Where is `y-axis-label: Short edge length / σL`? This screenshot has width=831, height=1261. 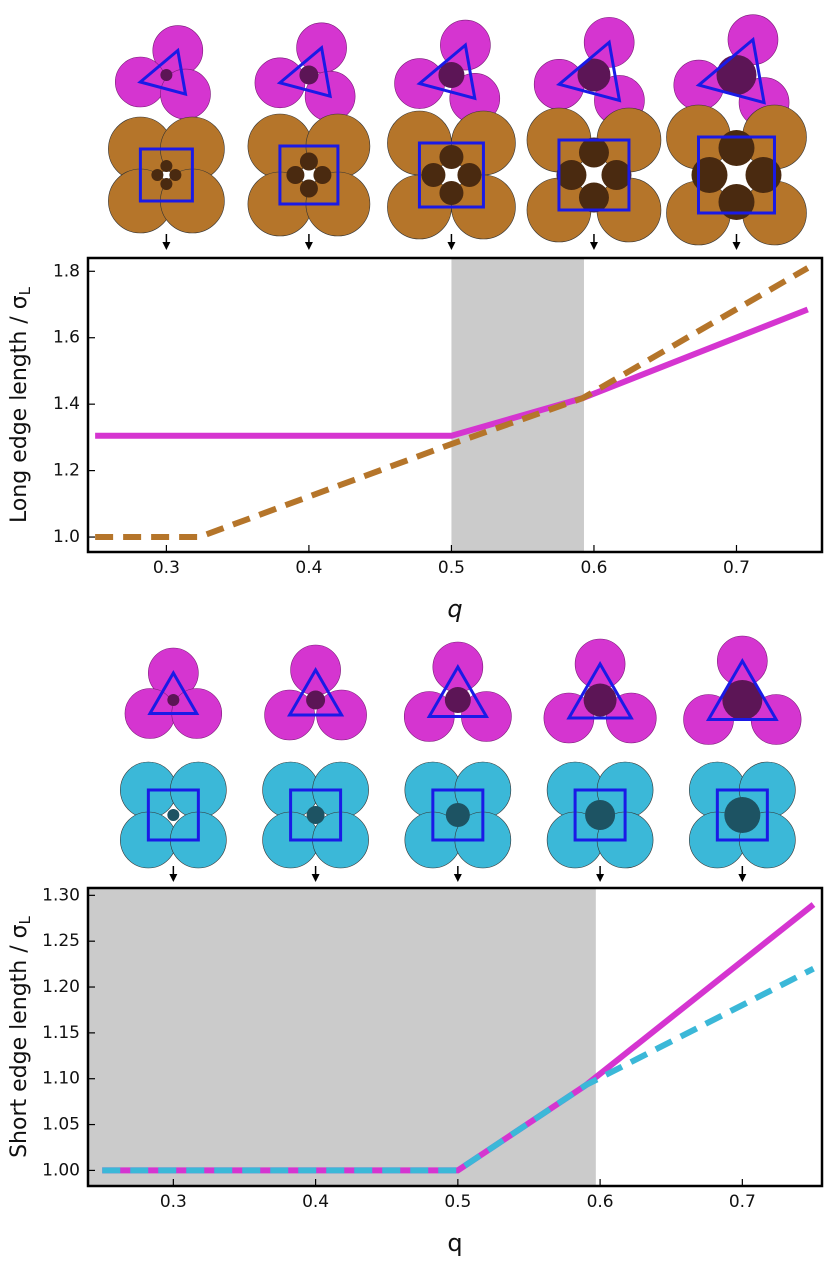
y-axis-label: Short edge length / σL is located at coordinates (20, 1036).